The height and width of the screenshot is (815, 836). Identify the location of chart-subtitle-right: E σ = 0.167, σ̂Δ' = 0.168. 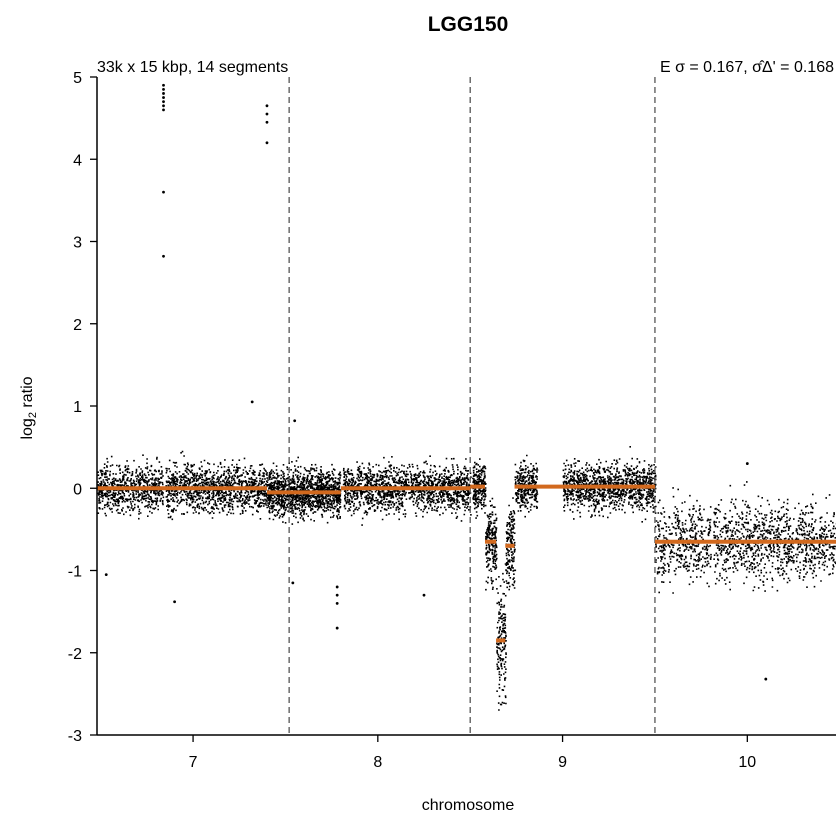
(747, 67).